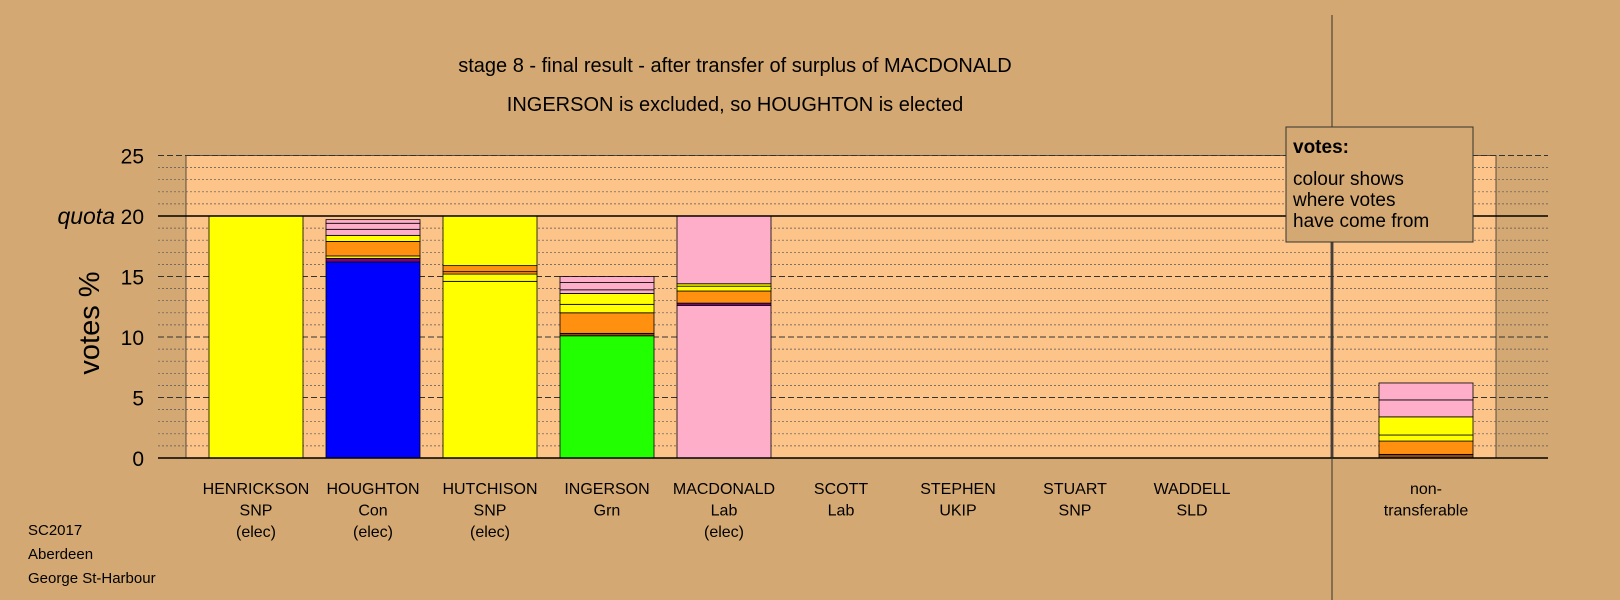 Image resolution: width=1620 pixels, height=600 pixels. I want to click on category-label-stephen: UKIP, so click(957, 511).